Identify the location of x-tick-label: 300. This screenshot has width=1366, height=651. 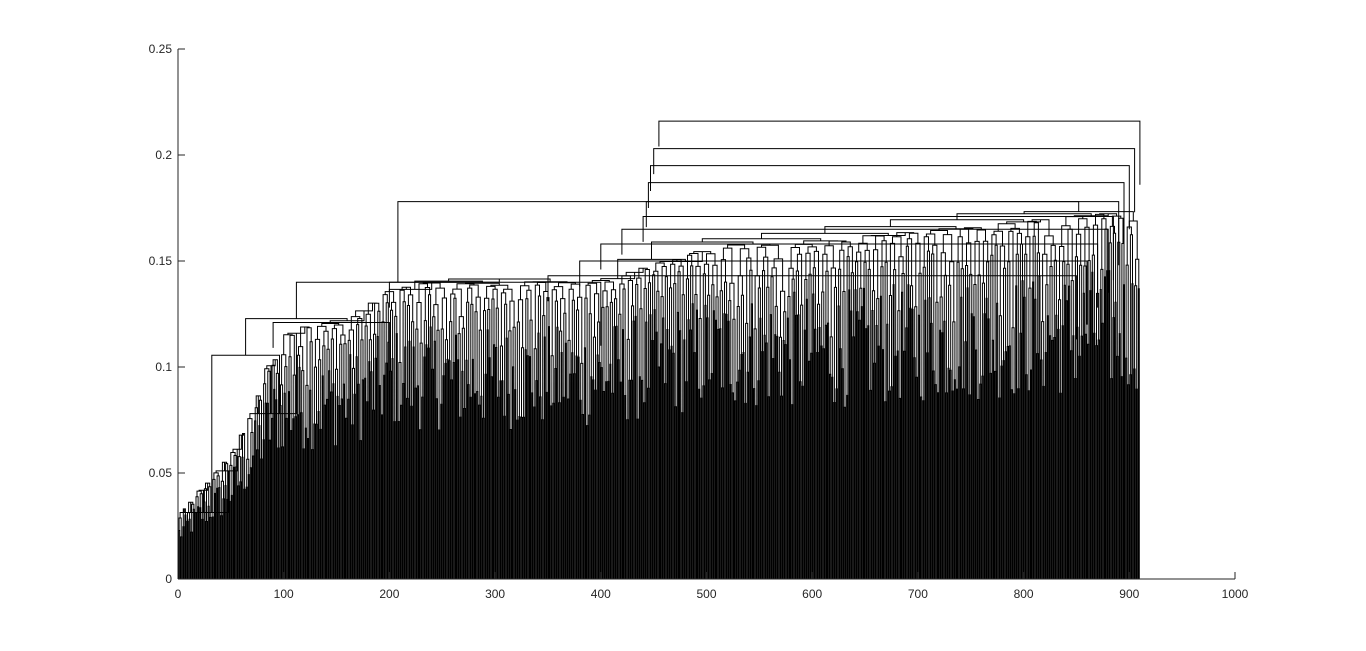
(495, 594).